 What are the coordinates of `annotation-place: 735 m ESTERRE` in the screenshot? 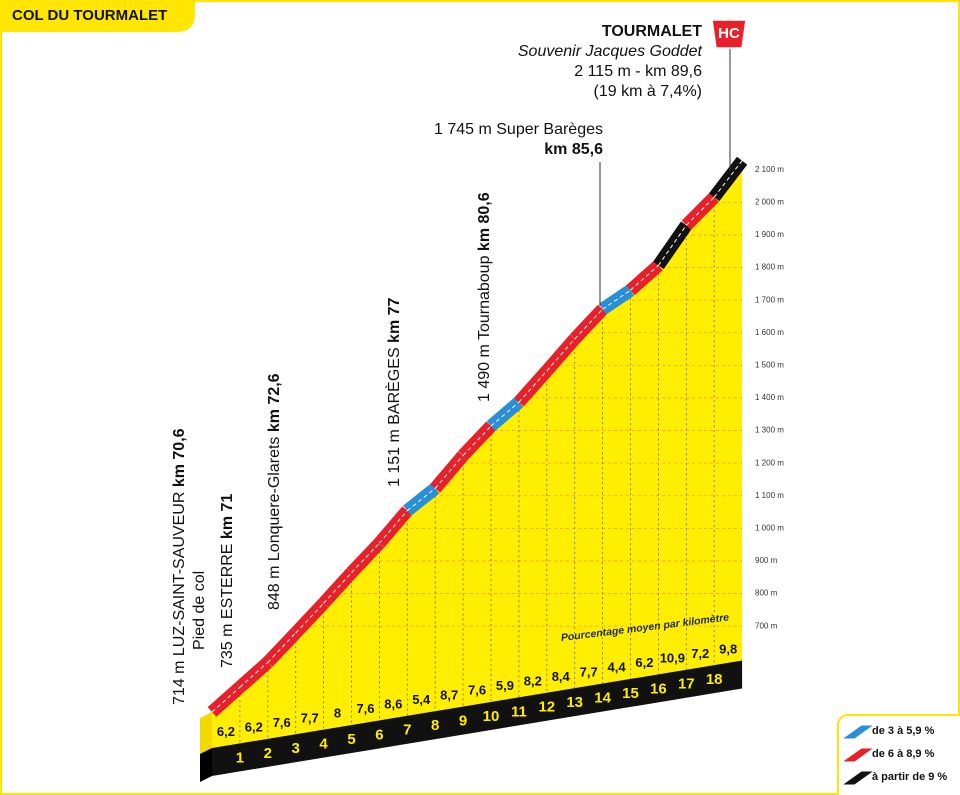 It's located at (227, 603).